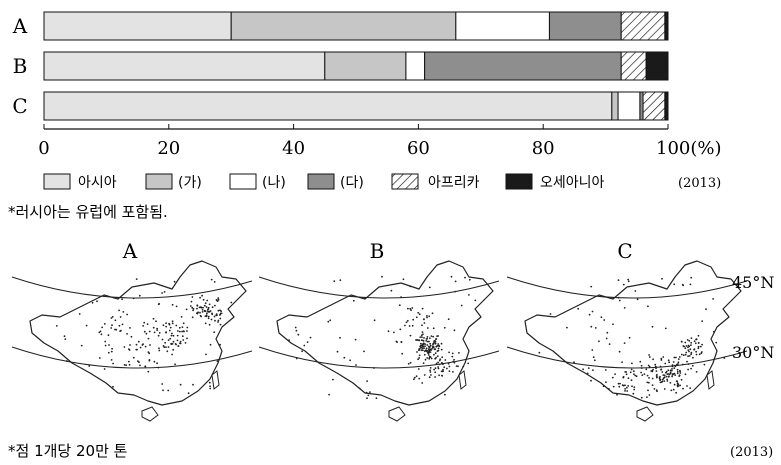 This screenshot has height=465, width=781. I want to click on legend: 아시아 (가) (나) (다) 아프리카 오세아니아 (2013), so click(382, 182).